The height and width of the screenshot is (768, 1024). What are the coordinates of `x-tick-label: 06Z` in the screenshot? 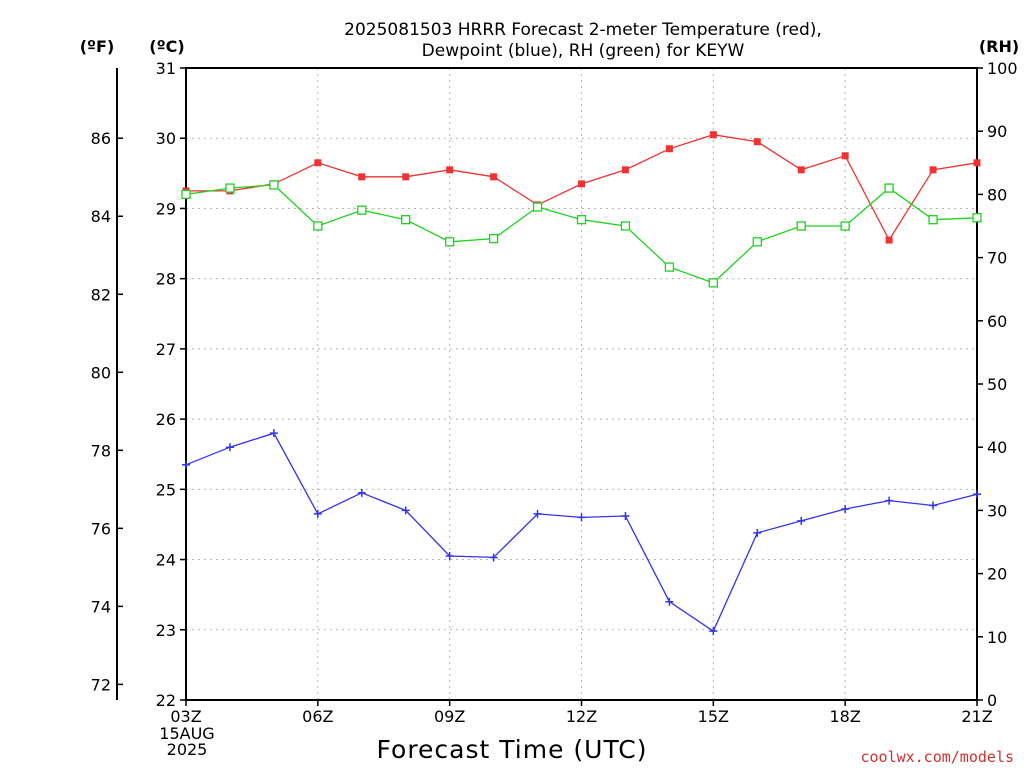 It's located at (317, 716).